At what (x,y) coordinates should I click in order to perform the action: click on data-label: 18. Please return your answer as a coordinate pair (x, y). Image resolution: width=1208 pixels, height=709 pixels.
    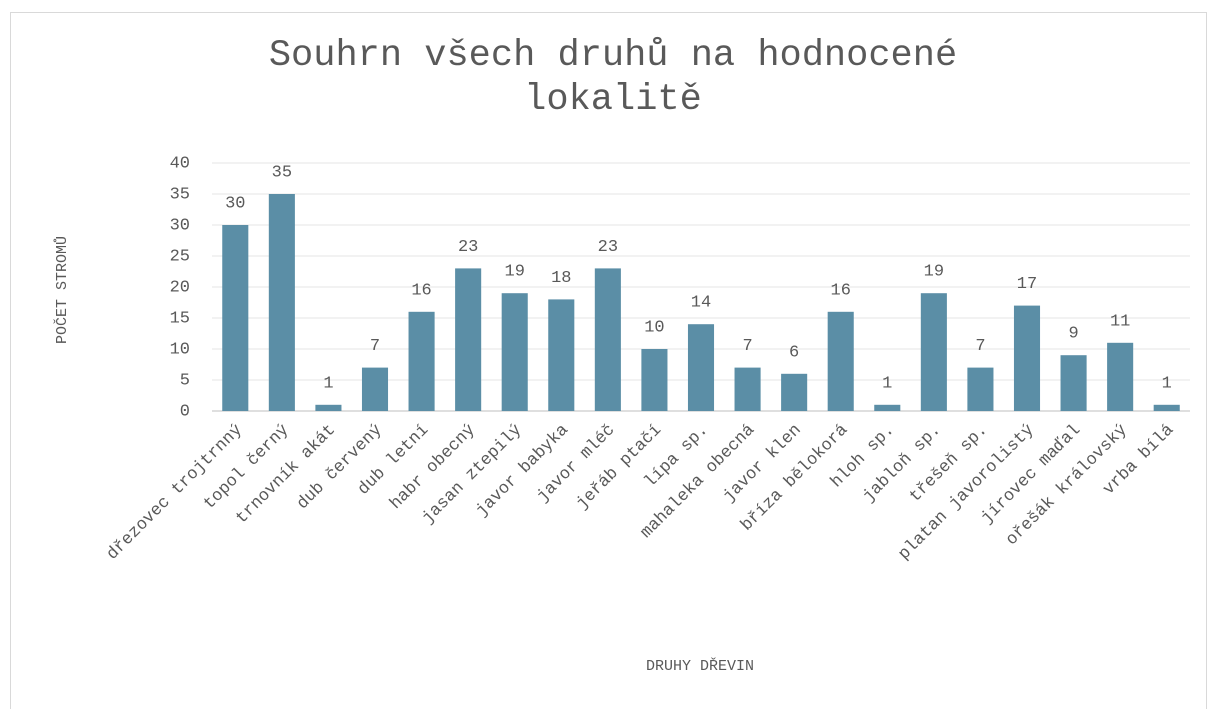
    Looking at the image, I should click on (561, 278).